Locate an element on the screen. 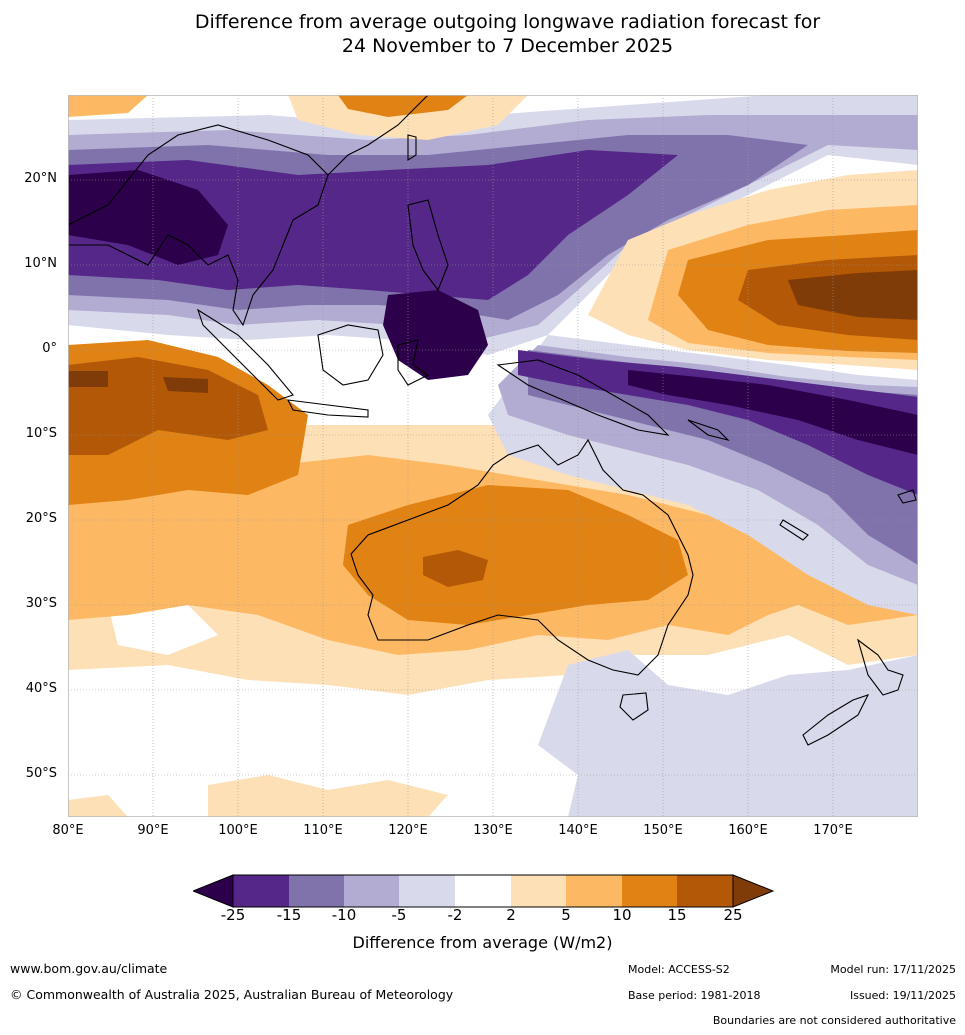 This screenshot has height=1035, width=965. colorbar is located at coordinates (484, 891).